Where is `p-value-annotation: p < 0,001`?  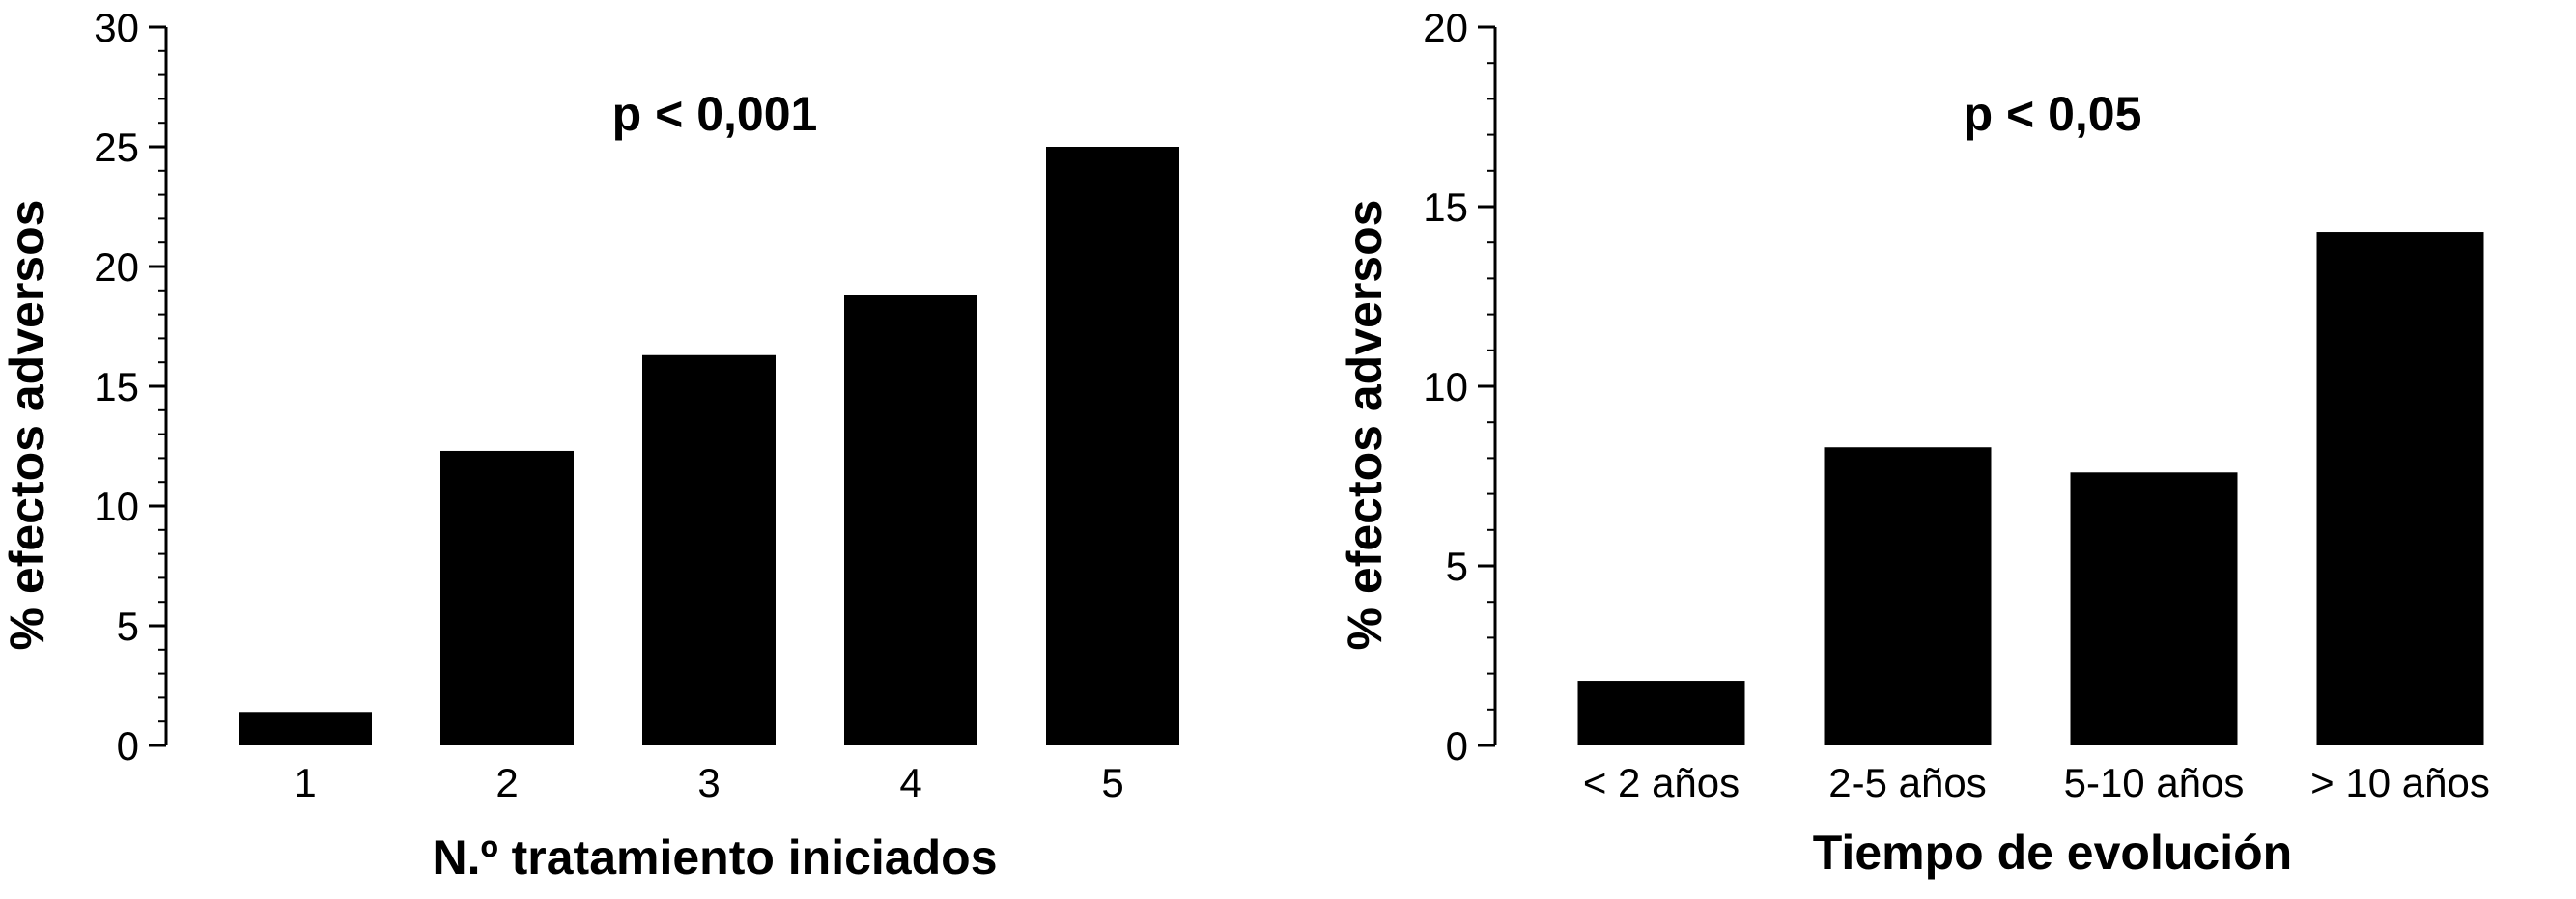
p-value-annotation: p < 0,001 is located at coordinates (715, 114).